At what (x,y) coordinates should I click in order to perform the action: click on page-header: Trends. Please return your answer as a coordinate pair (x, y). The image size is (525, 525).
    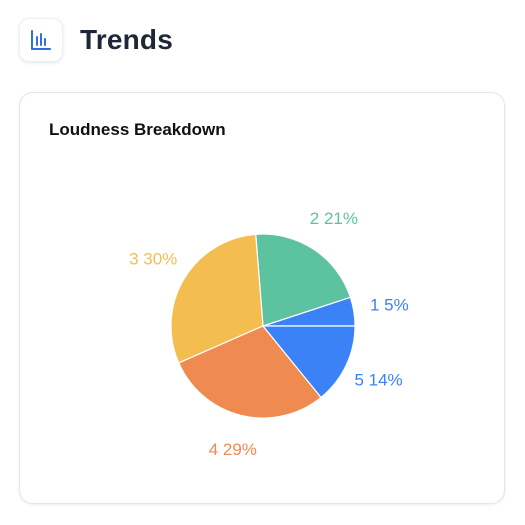
    Looking at the image, I should click on (96, 40).